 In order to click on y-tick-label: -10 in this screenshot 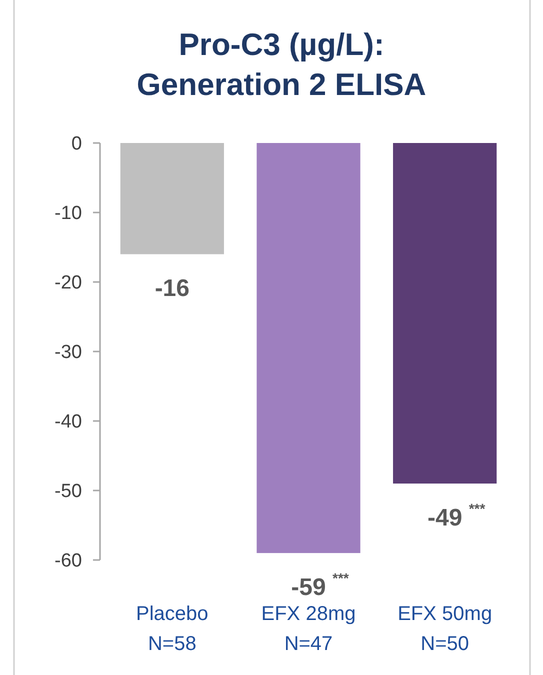, I will do `click(68, 213)`.